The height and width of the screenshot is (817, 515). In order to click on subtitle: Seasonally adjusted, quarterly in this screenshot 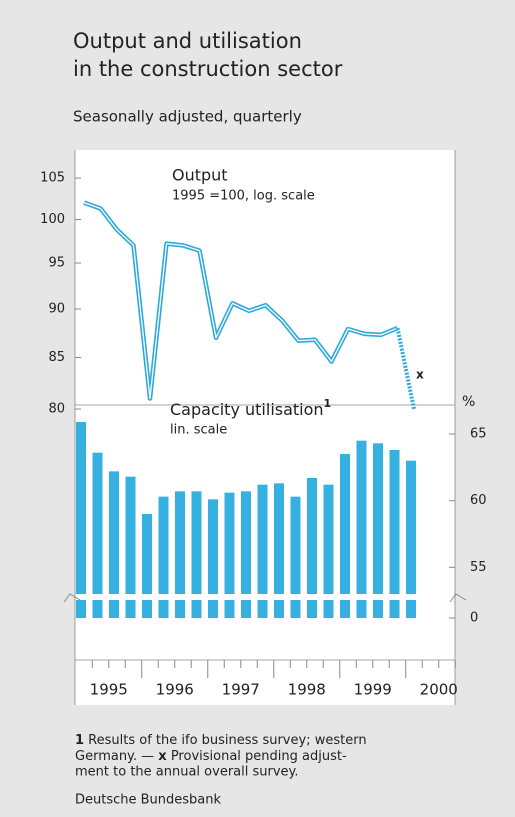, I will do `click(187, 117)`.